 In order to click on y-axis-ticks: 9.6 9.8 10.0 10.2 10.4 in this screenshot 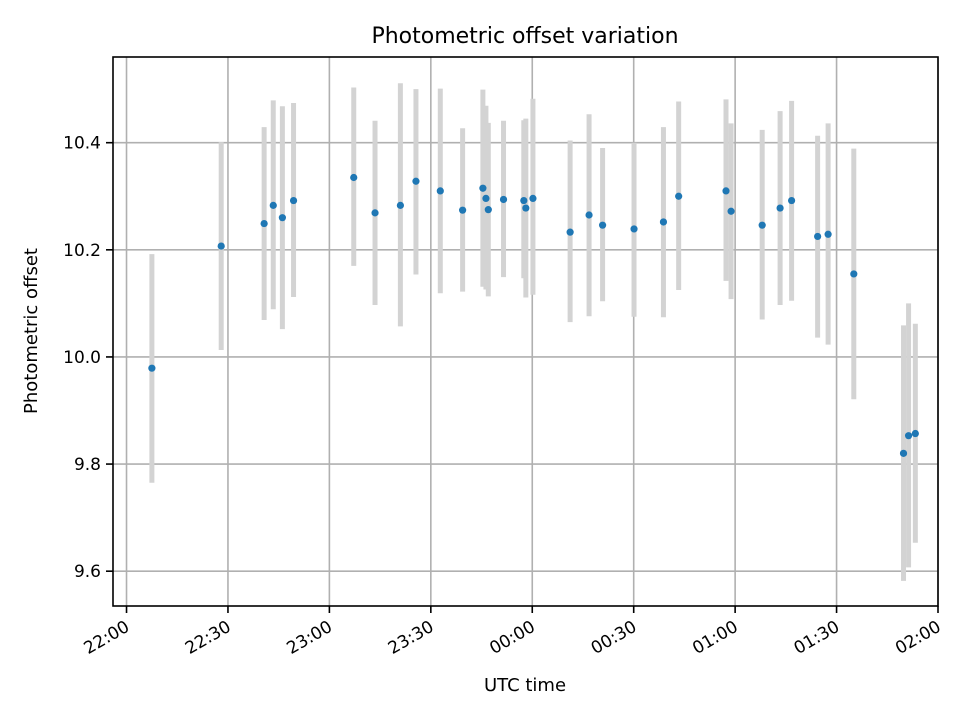, I will do `click(88, 358)`.